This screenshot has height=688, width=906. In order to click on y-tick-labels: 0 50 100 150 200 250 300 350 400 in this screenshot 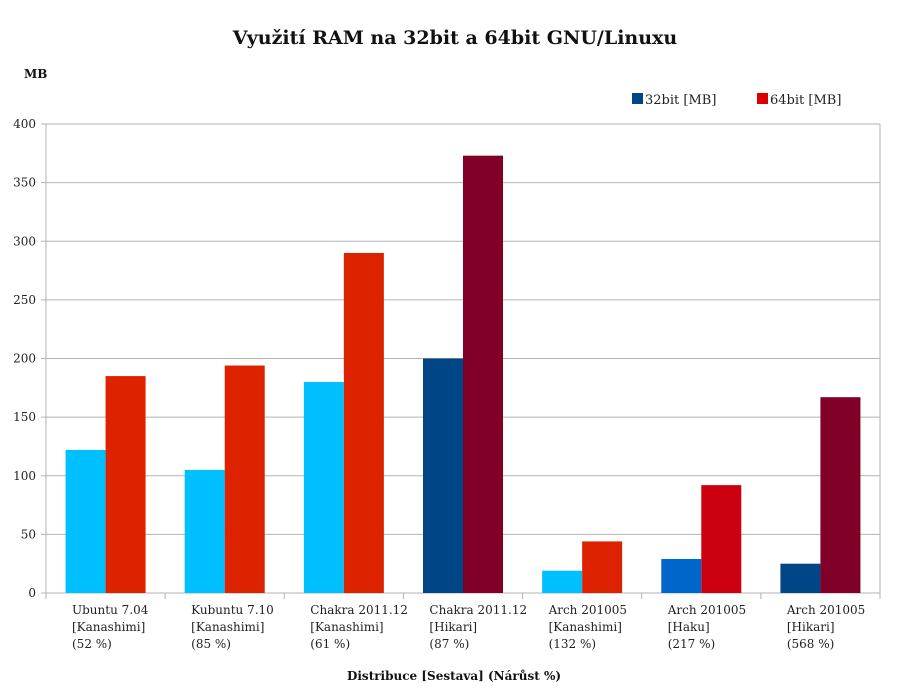, I will do `click(24, 358)`.